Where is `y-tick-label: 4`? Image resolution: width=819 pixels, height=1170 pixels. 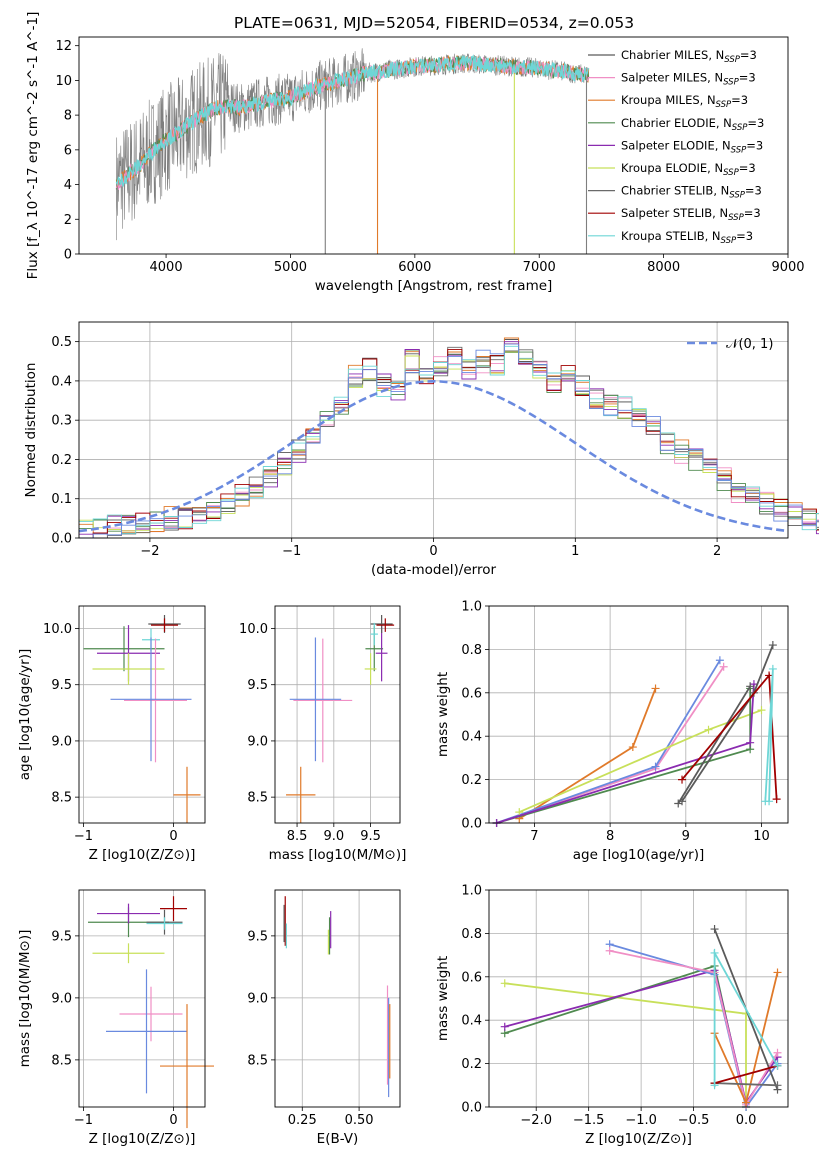 y-tick-label: 4 is located at coordinates (68, 185).